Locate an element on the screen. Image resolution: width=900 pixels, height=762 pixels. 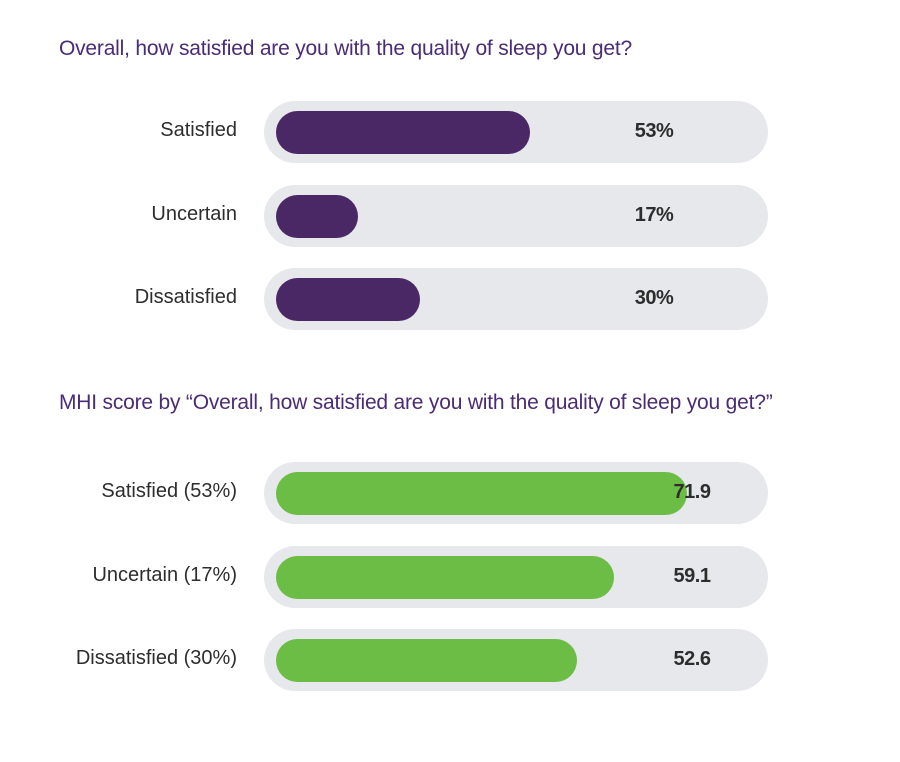
bar-row-dissatisfied: Dissatisfied 30% is located at coordinates (450, 299).